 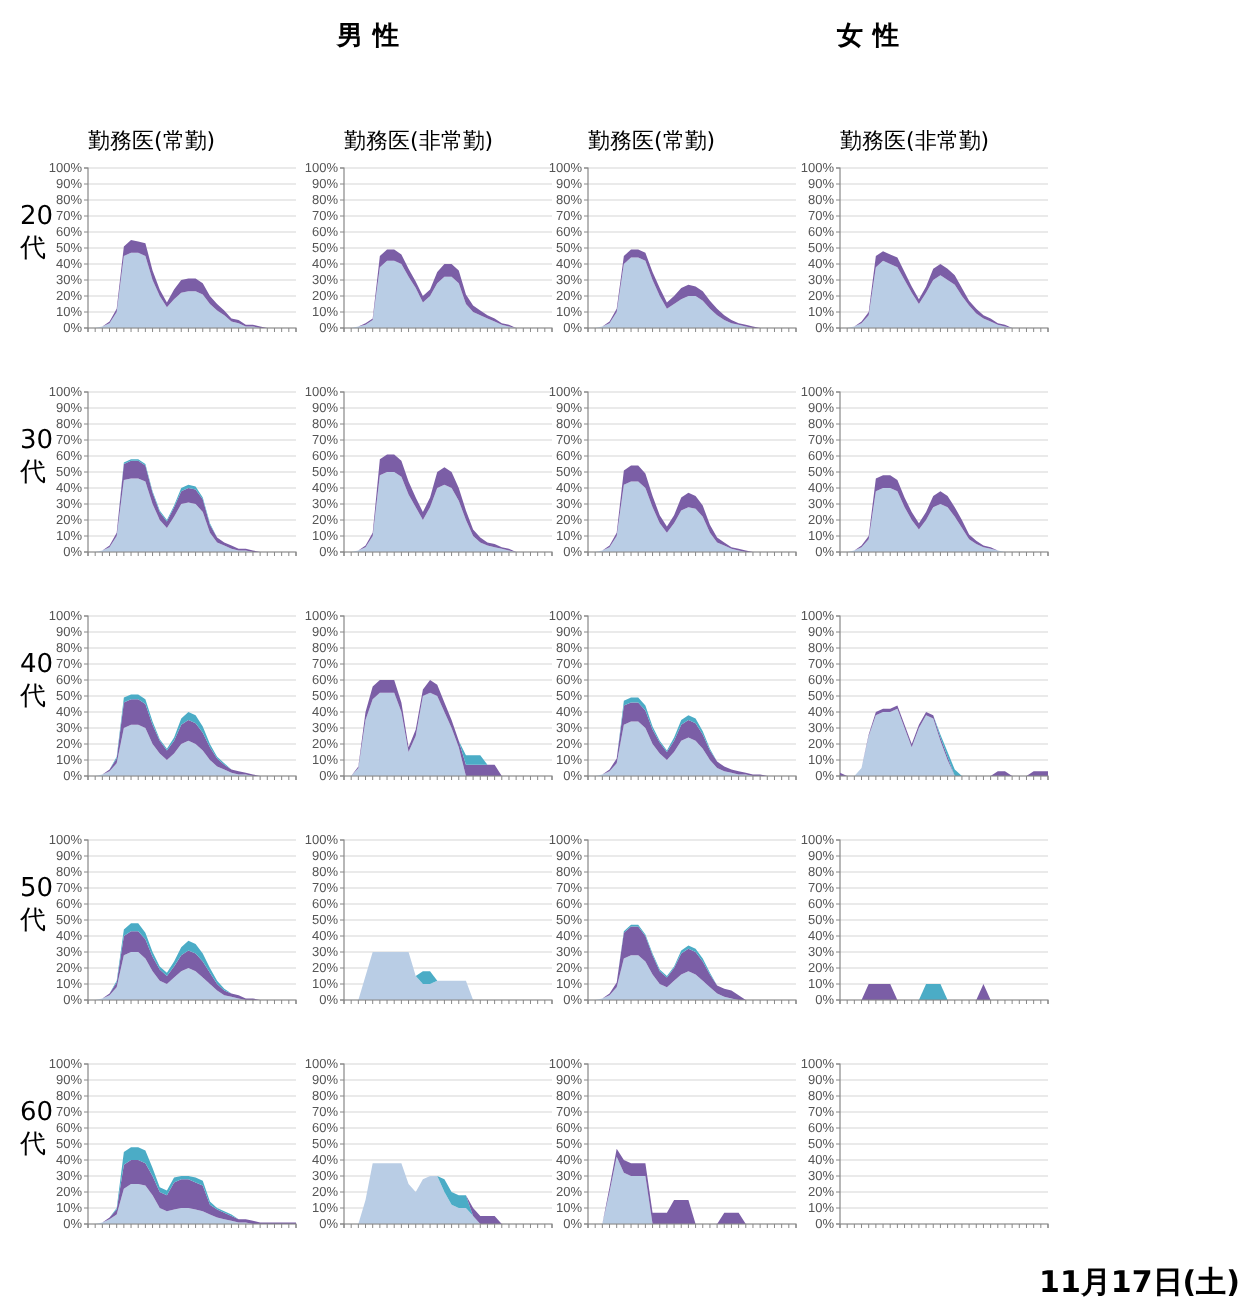 What do you see at coordinates (36, 1129) in the screenshot?
I see `text: 60代` at bounding box center [36, 1129].